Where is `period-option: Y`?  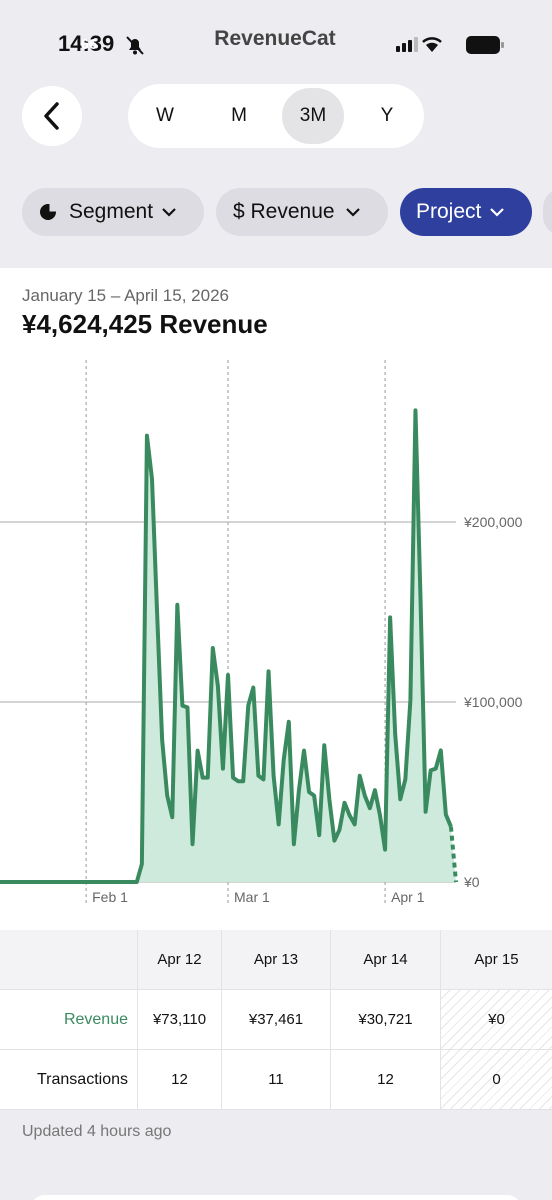 period-option: Y is located at coordinates (387, 115).